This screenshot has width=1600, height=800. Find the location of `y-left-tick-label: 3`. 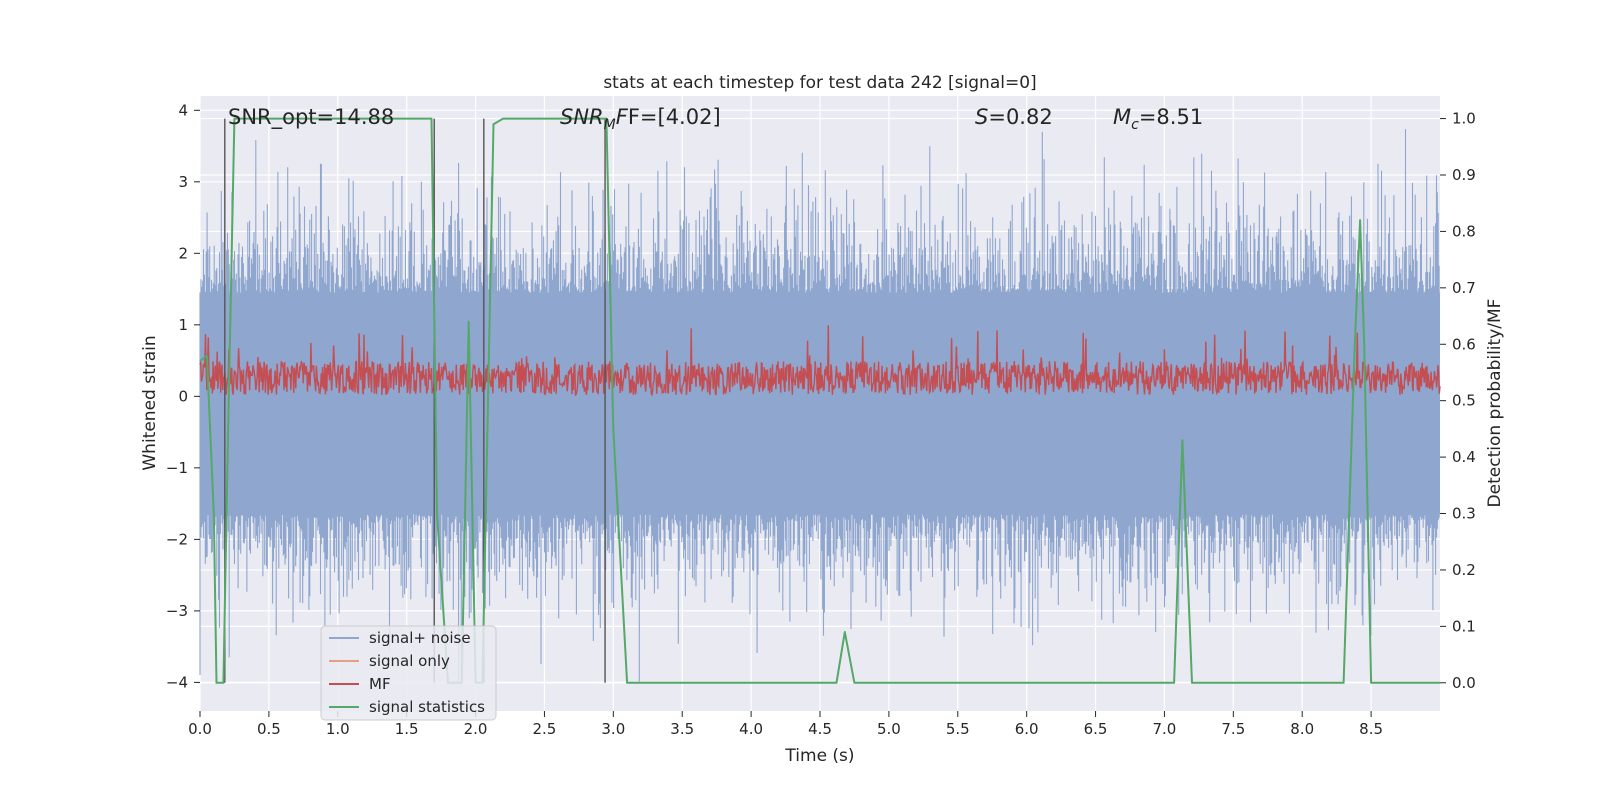

y-left-tick-label: 3 is located at coordinates (183, 182).